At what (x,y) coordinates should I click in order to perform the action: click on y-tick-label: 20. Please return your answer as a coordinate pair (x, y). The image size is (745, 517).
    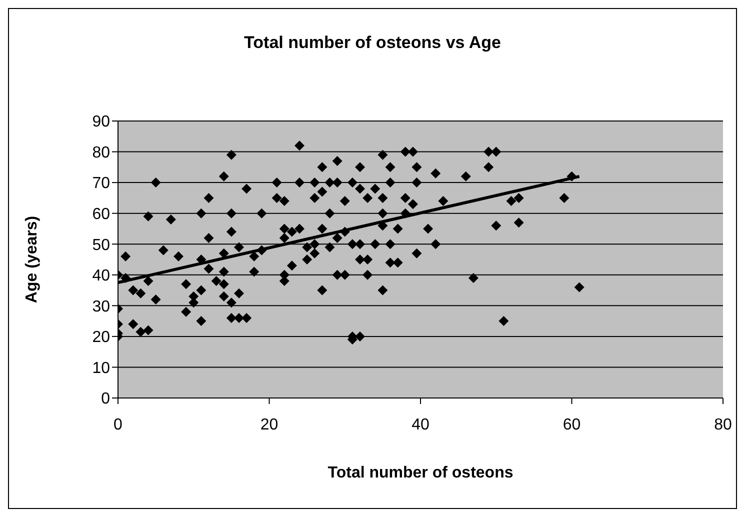
    Looking at the image, I should click on (101, 337).